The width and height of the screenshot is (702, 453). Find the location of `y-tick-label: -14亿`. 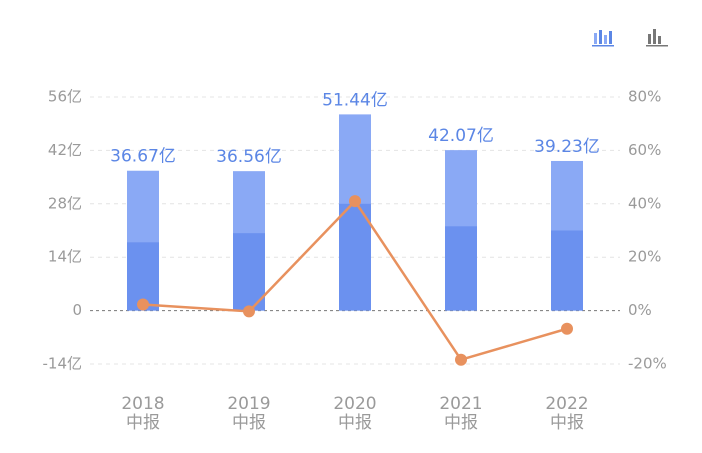

y-tick-label: -14亿 is located at coordinates (63, 364).